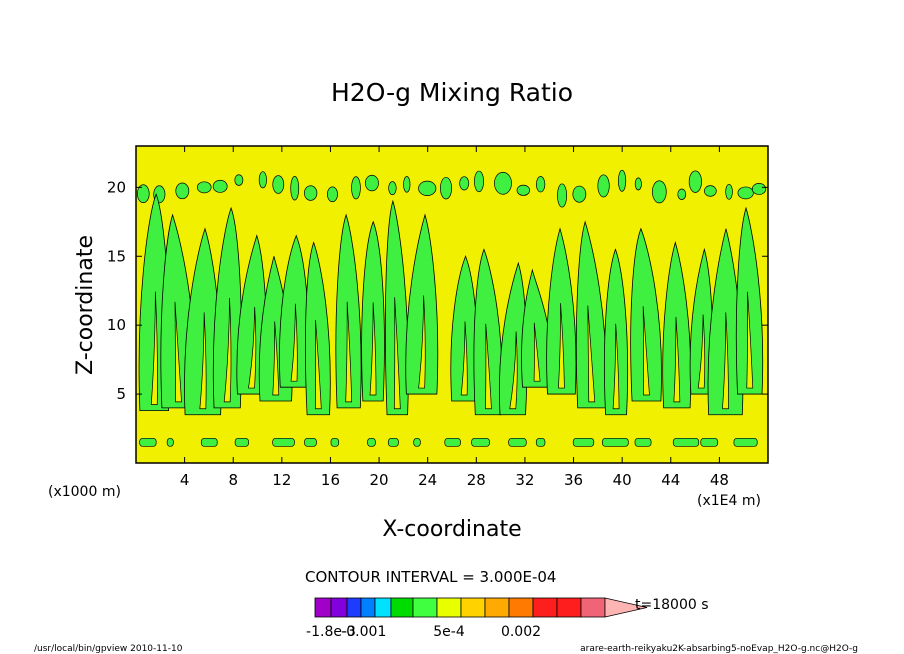 Image resolution: width=904 pixels, height=654 pixels. What do you see at coordinates (573, 480) in the screenshot?
I see `x-tick-label: 36` at bounding box center [573, 480].